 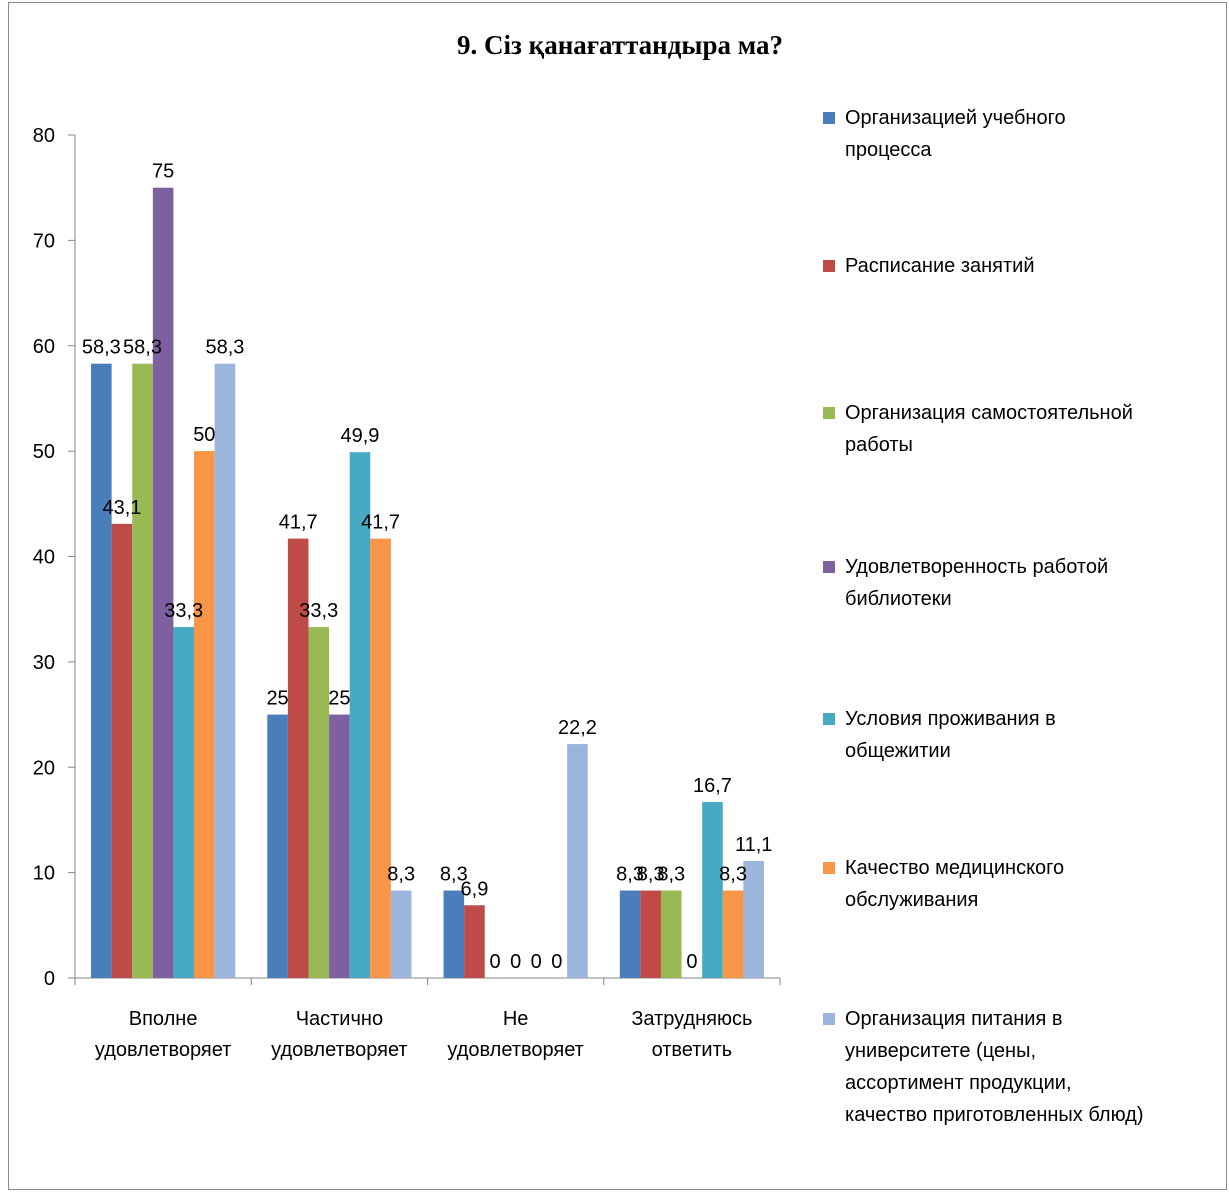 I want to click on data-label: 16,7, so click(x=712, y=786).